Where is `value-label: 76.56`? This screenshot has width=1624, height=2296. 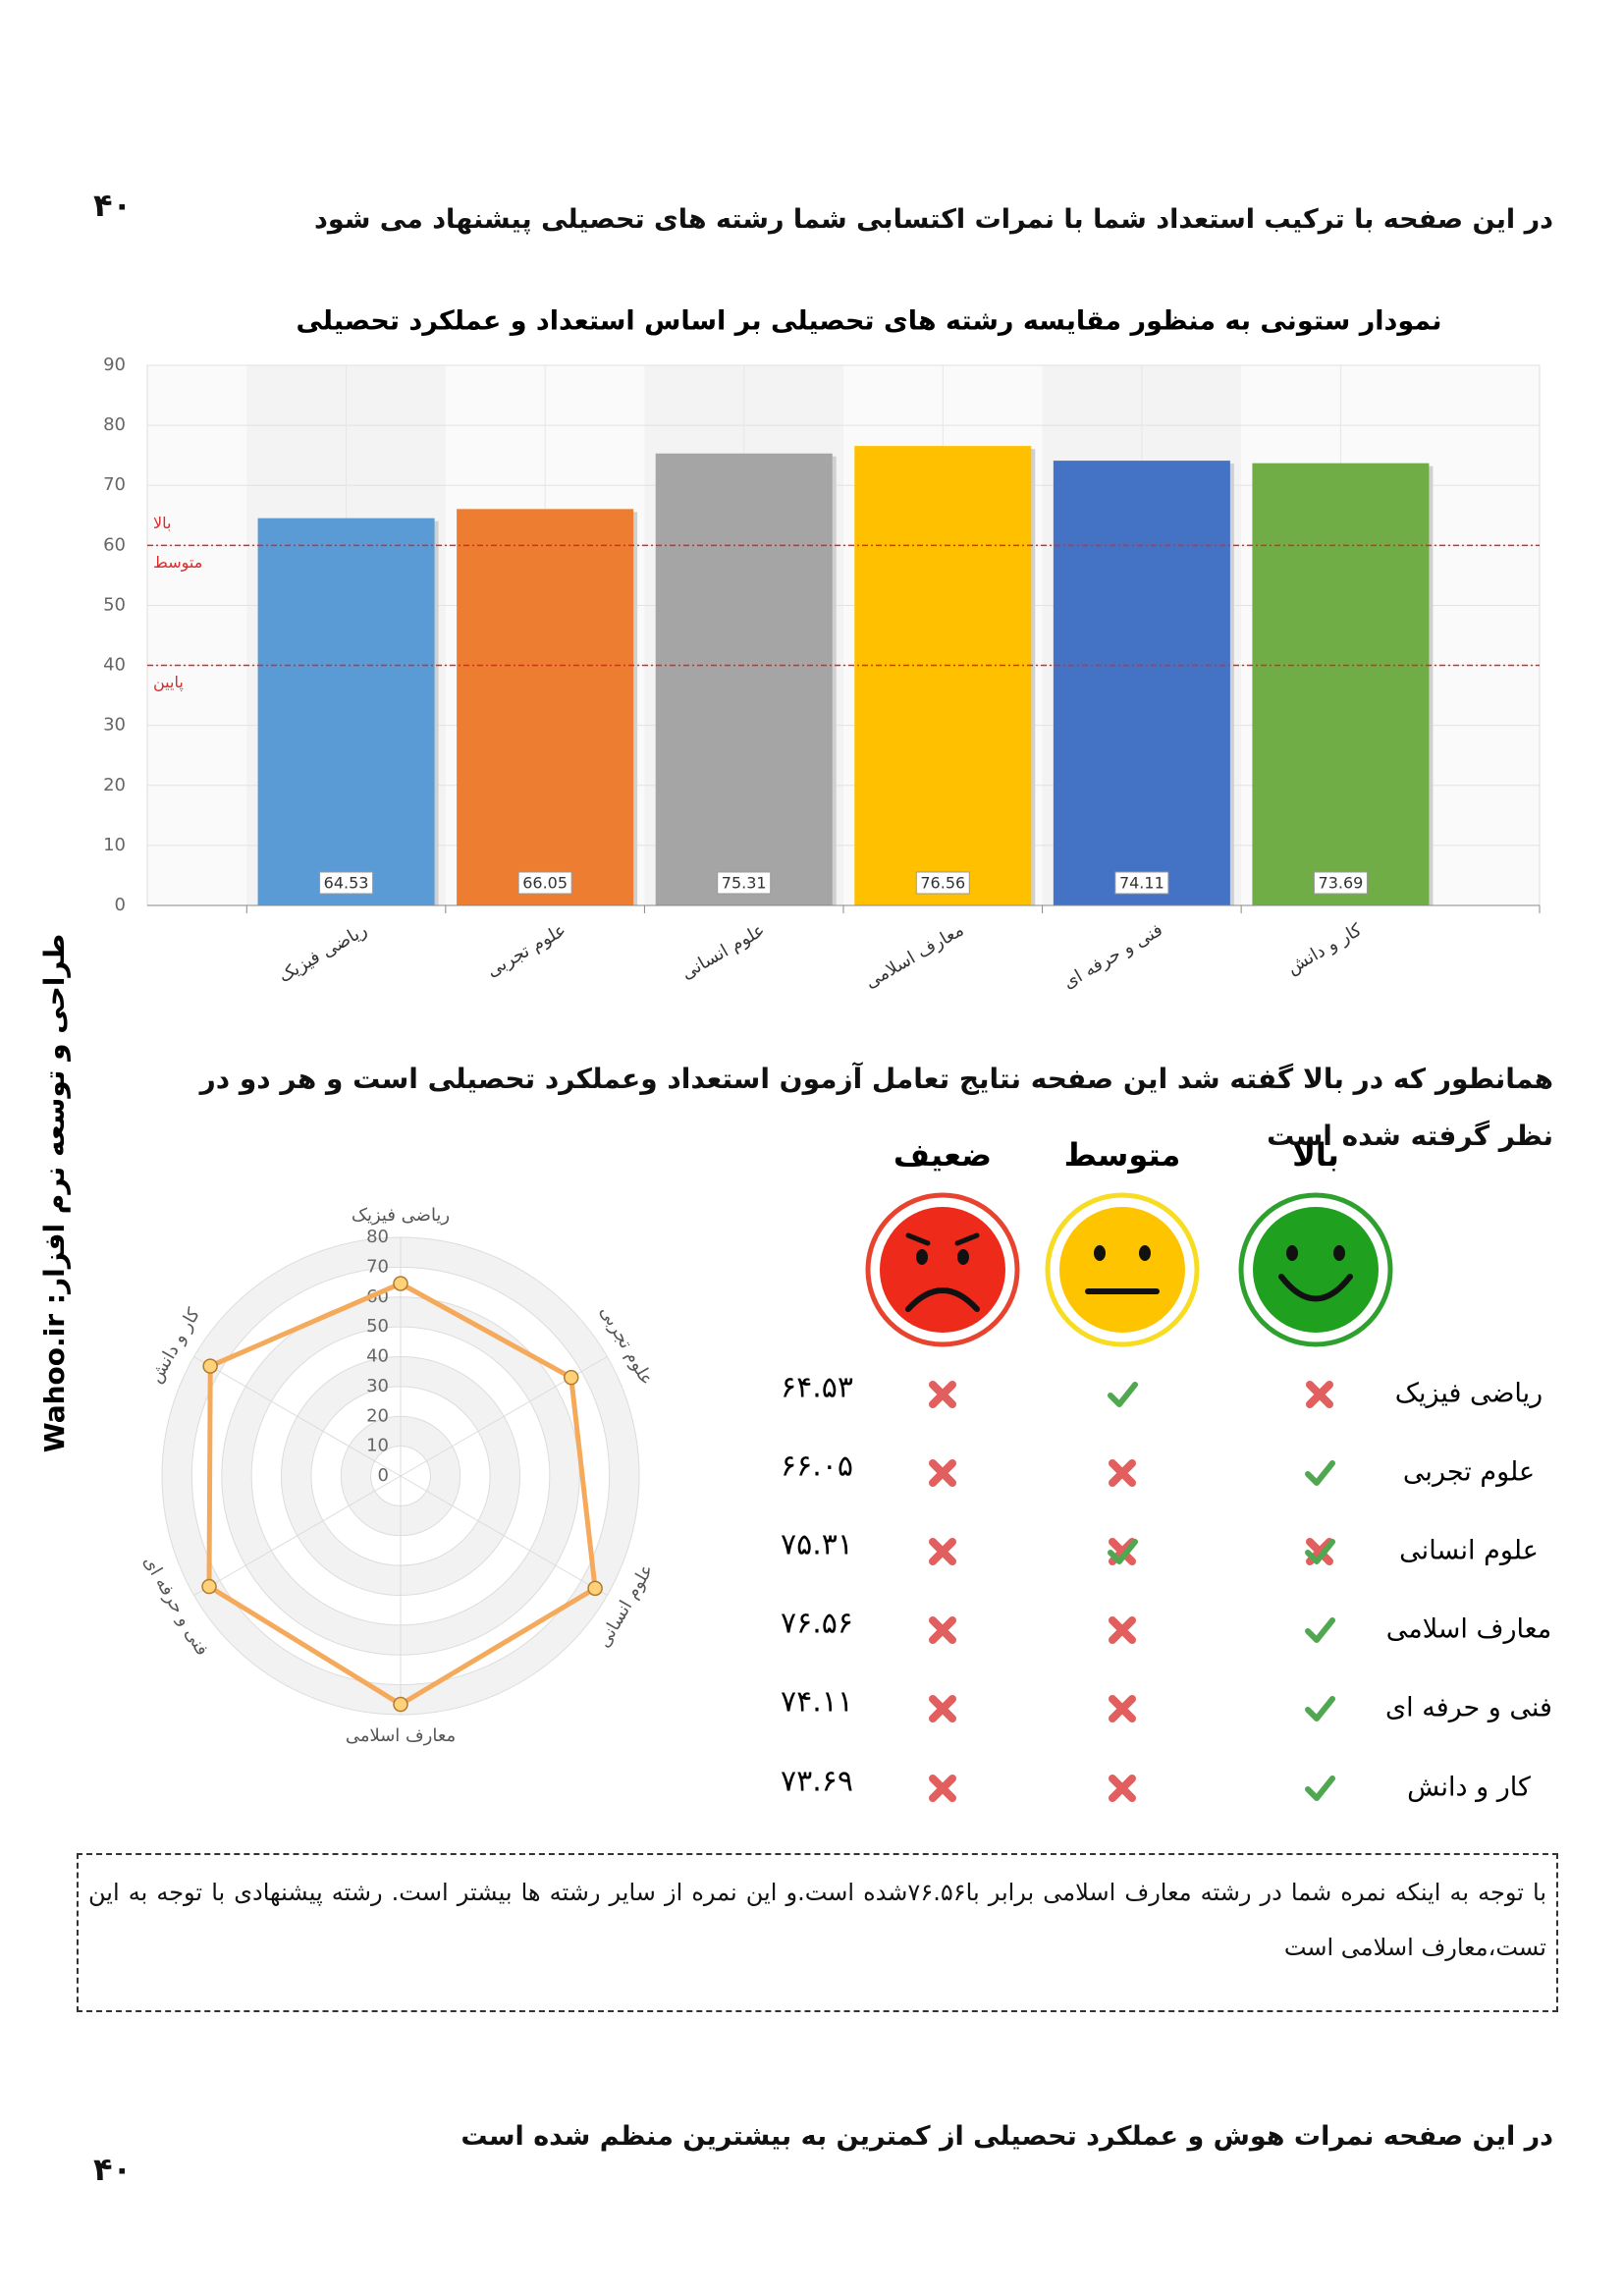 value-label: 76.56 is located at coordinates (942, 883).